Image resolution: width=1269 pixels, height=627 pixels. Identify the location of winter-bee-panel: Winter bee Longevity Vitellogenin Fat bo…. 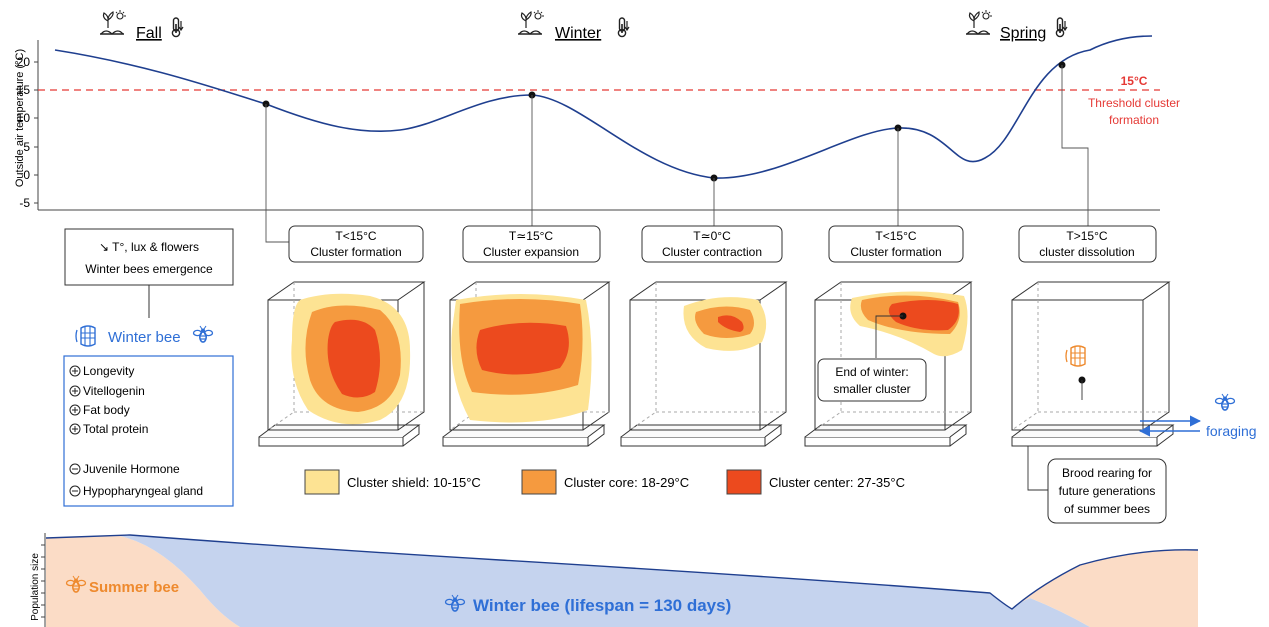
(148, 416).